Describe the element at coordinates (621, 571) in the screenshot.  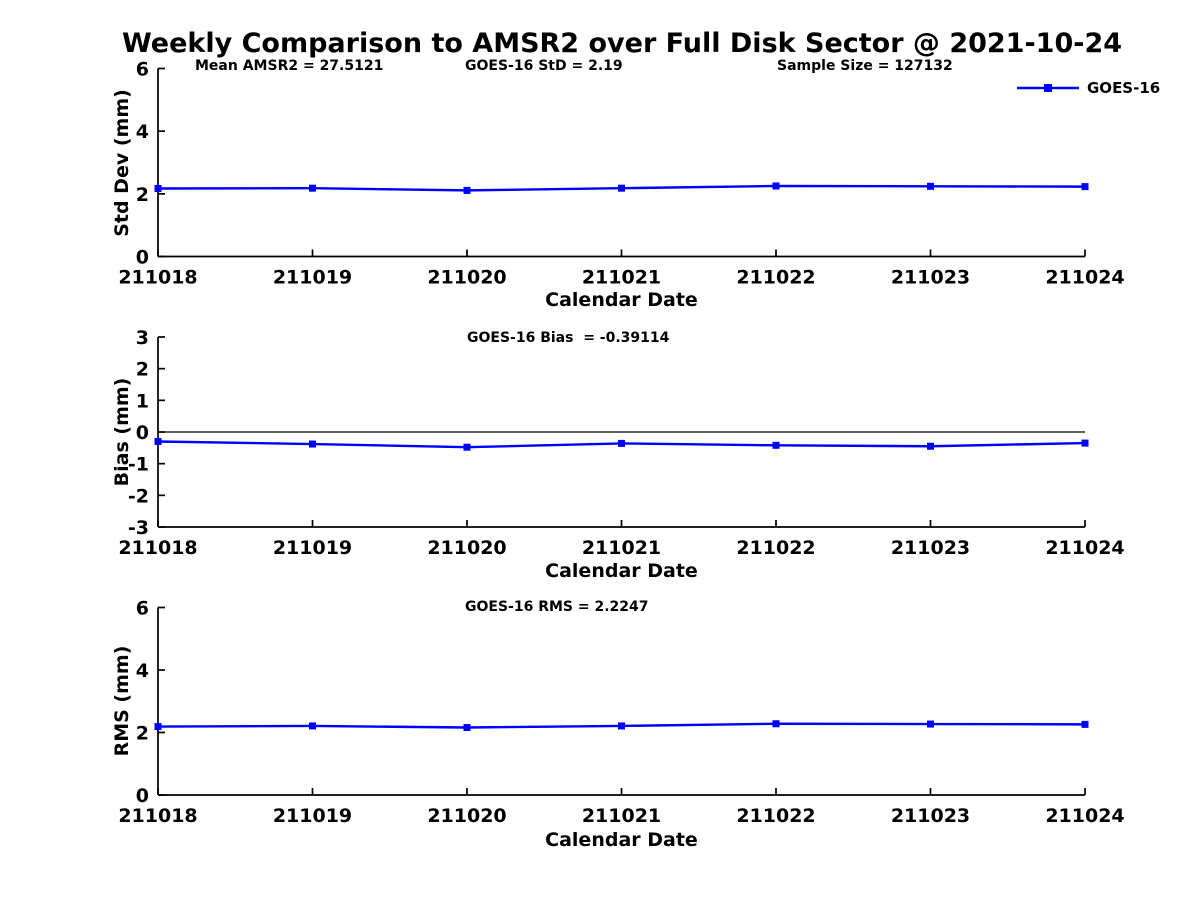
I see `xlabel-calendar-date-2: Calendar Date` at that location.